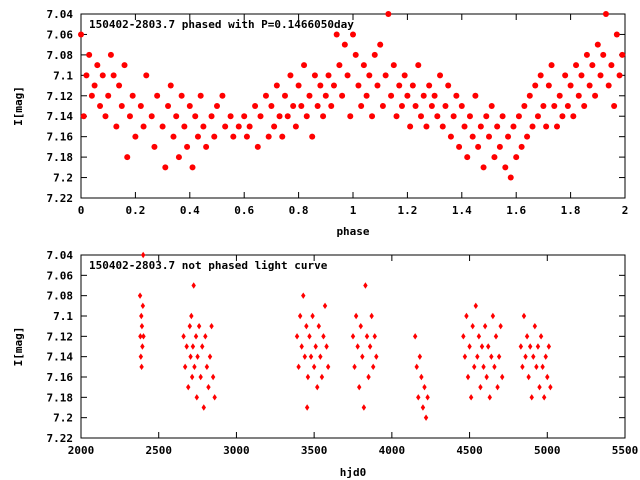  What do you see at coordinates (63, 178) in the screenshot?
I see `y-tick-label: 7.2` at bounding box center [63, 178].